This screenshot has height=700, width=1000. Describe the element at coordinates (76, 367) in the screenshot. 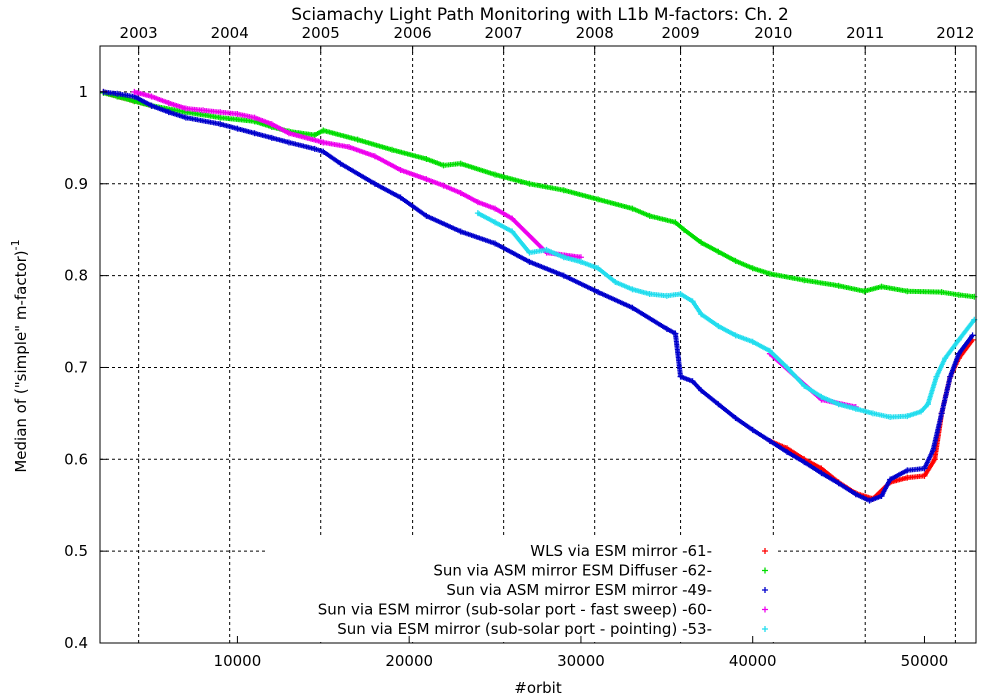

I see `y-tick-label: 0.7` at that location.